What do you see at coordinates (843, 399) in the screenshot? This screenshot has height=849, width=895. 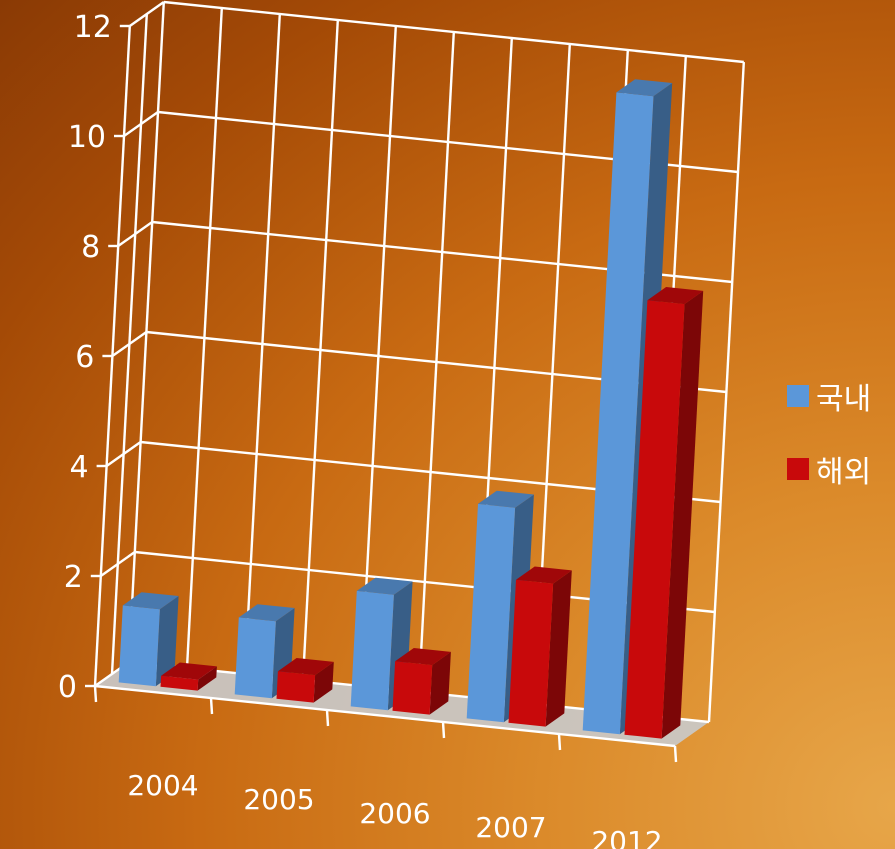 I see `legend-label: 국내` at bounding box center [843, 399].